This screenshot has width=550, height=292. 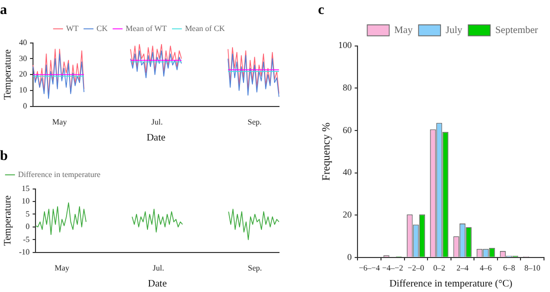 I want to click on y-axis-title: Frequency %, so click(x=326, y=151).